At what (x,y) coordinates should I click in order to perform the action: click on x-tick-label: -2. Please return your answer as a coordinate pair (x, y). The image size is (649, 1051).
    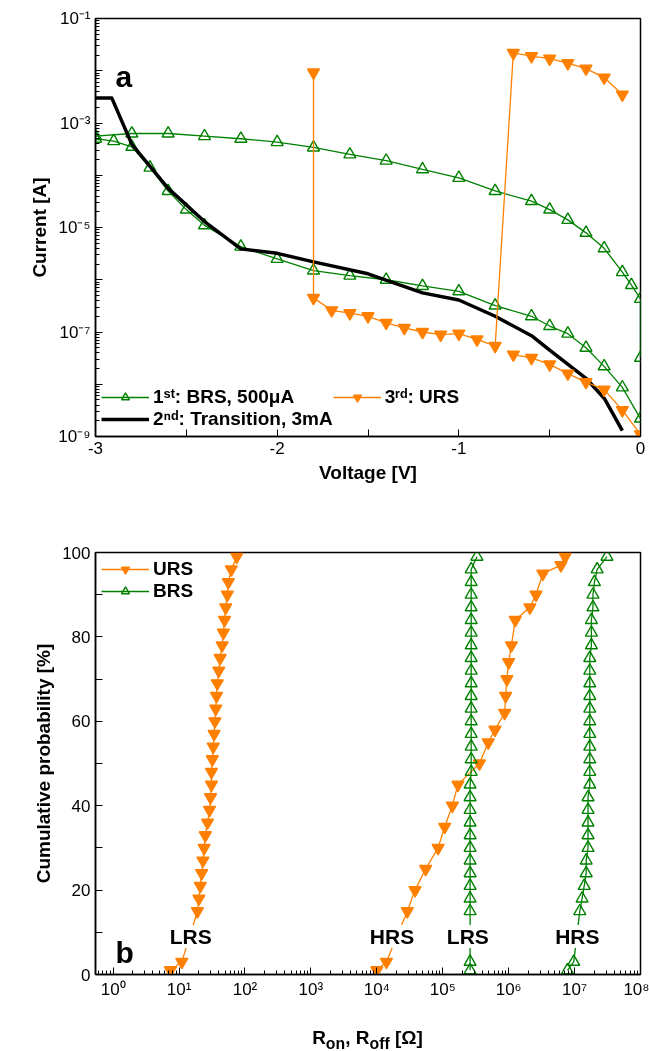
    Looking at the image, I should click on (277, 448).